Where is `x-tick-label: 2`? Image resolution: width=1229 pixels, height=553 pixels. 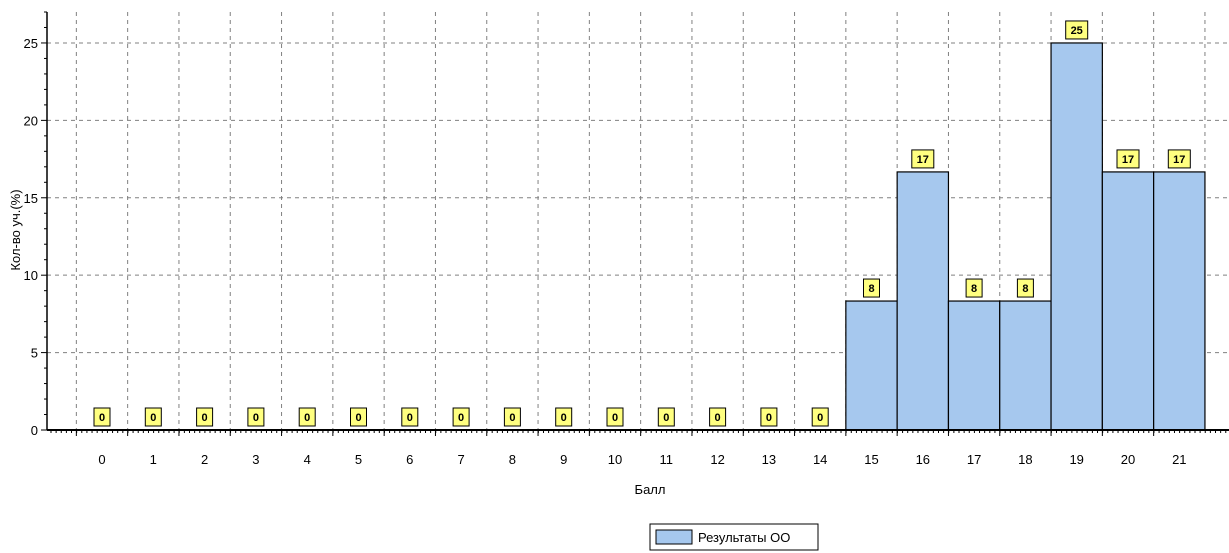 x-tick-label: 2 is located at coordinates (204, 459).